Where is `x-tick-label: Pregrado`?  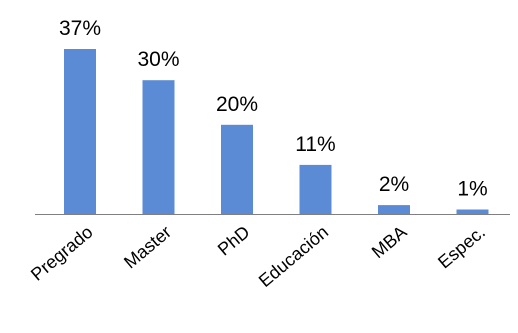 x-tick-label: Pregrado is located at coordinates (62, 253).